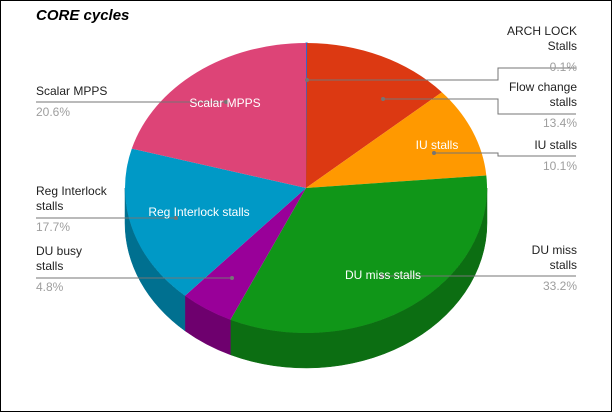 The height and width of the screenshot is (412, 612). What do you see at coordinates (563, 67) in the screenshot?
I see `callout-percent: 0.1%` at bounding box center [563, 67].